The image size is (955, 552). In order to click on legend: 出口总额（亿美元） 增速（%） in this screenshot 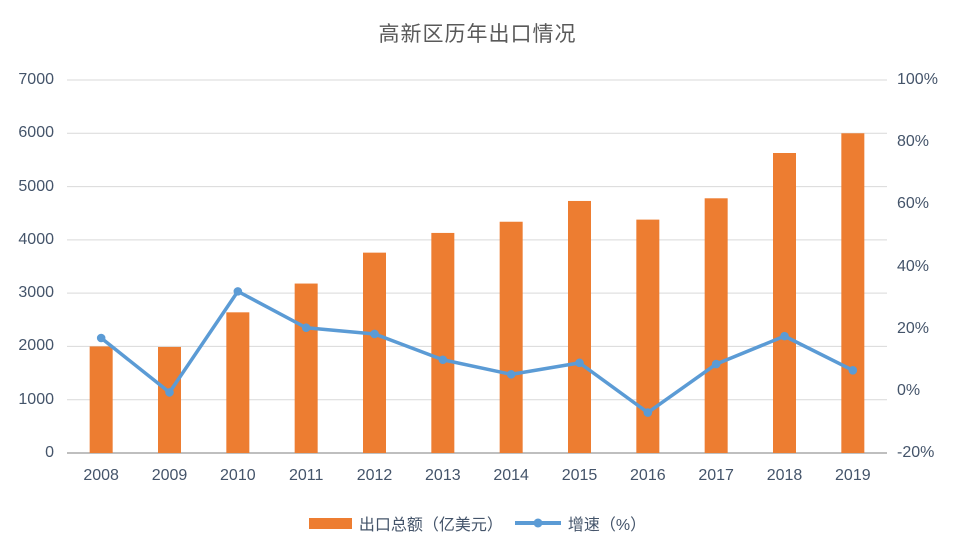, I will do `click(477, 523)`.